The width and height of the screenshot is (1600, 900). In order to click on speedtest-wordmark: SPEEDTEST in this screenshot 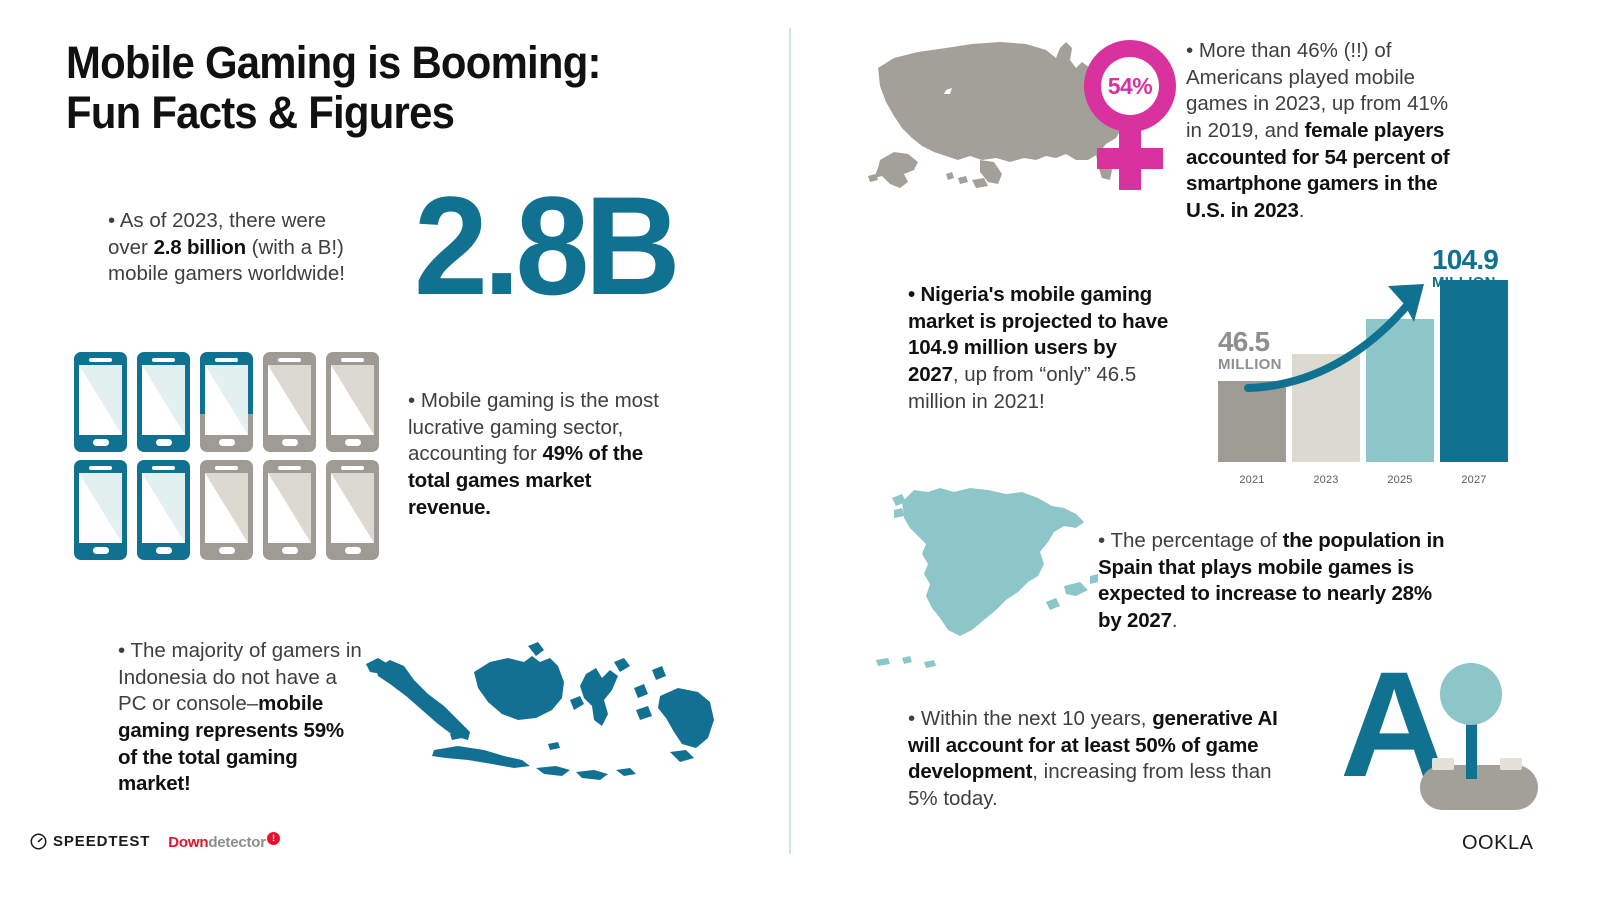, I will do `click(102, 841)`.